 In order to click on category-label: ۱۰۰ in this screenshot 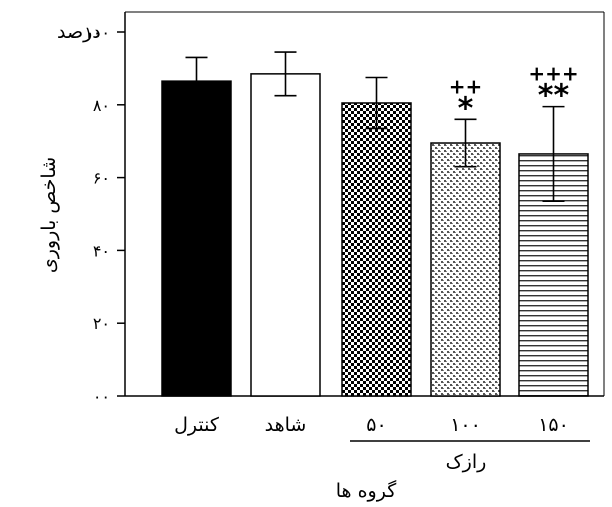, I will do `click(465, 425)`.